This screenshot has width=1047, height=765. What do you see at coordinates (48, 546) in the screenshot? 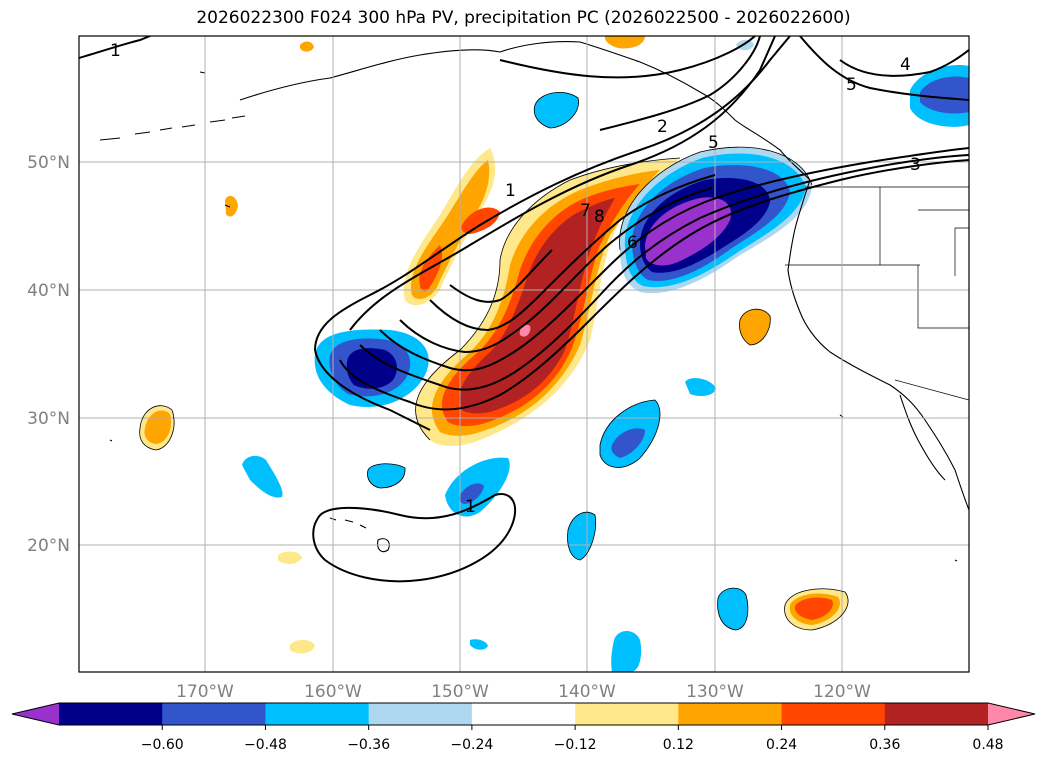
I see `lat-label-20n: 20°N` at bounding box center [48, 546].